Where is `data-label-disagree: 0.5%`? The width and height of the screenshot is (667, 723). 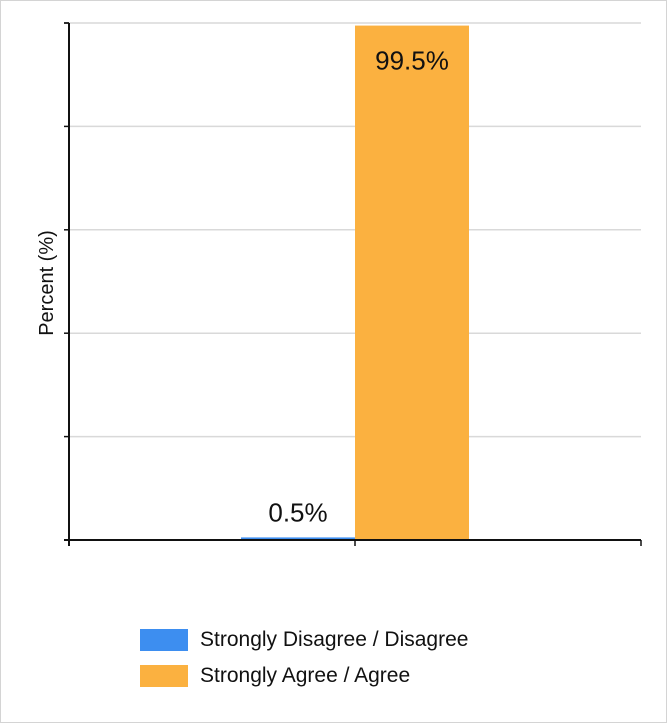 data-label-disagree: 0.5% is located at coordinates (297, 512).